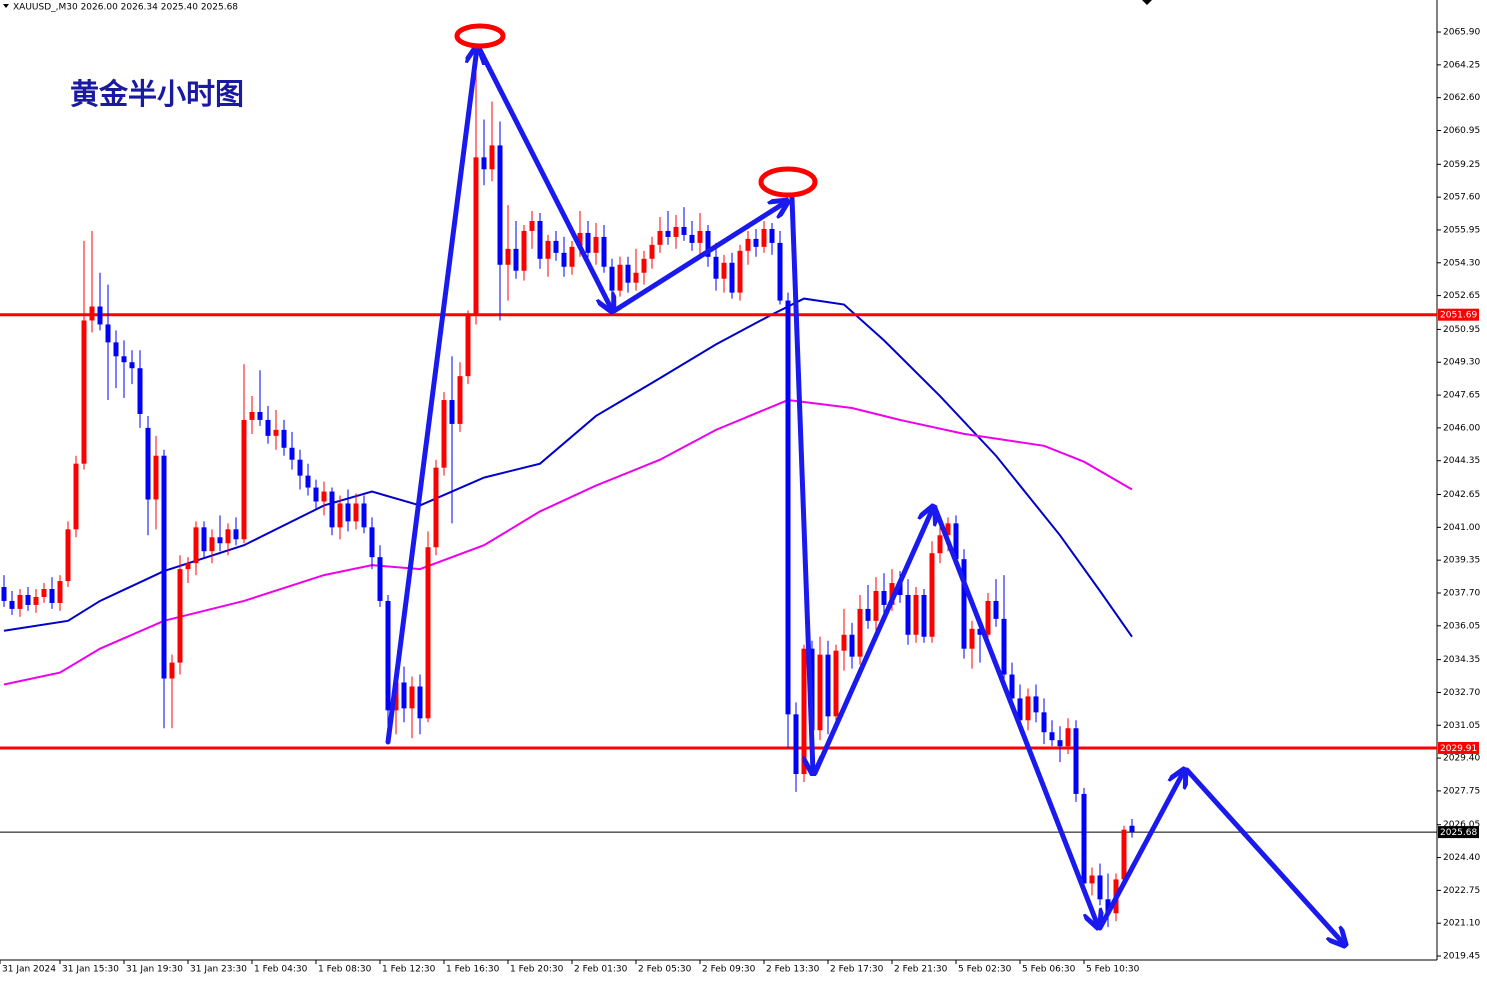  I want to click on y-tick-label: 2059.25, so click(1461, 165).